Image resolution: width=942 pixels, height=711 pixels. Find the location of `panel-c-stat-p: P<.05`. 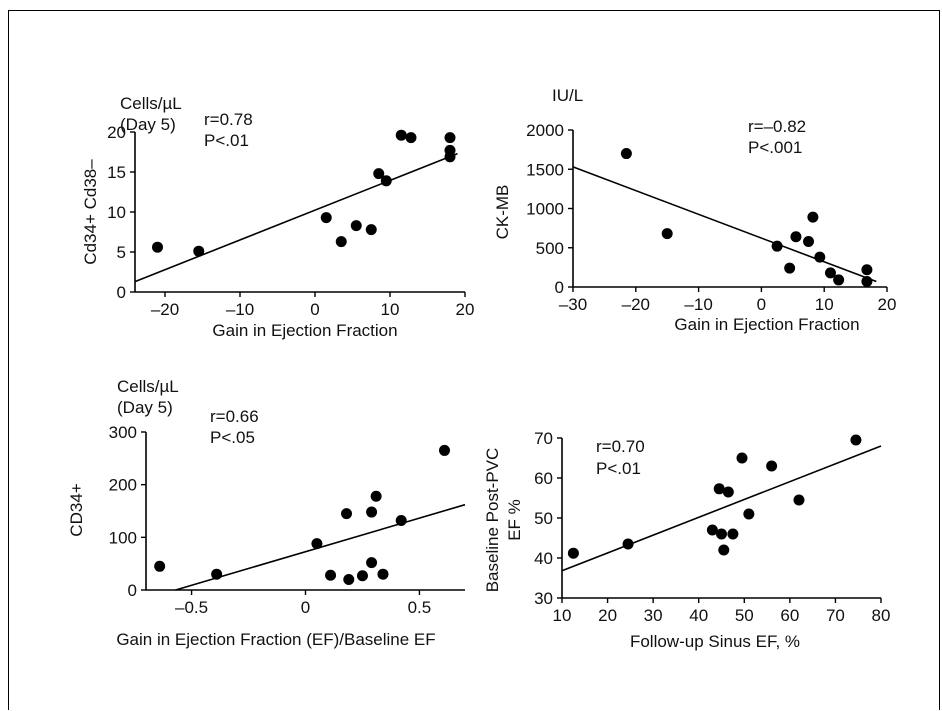

panel-c-stat-p: P<.05 is located at coordinates (232, 437).